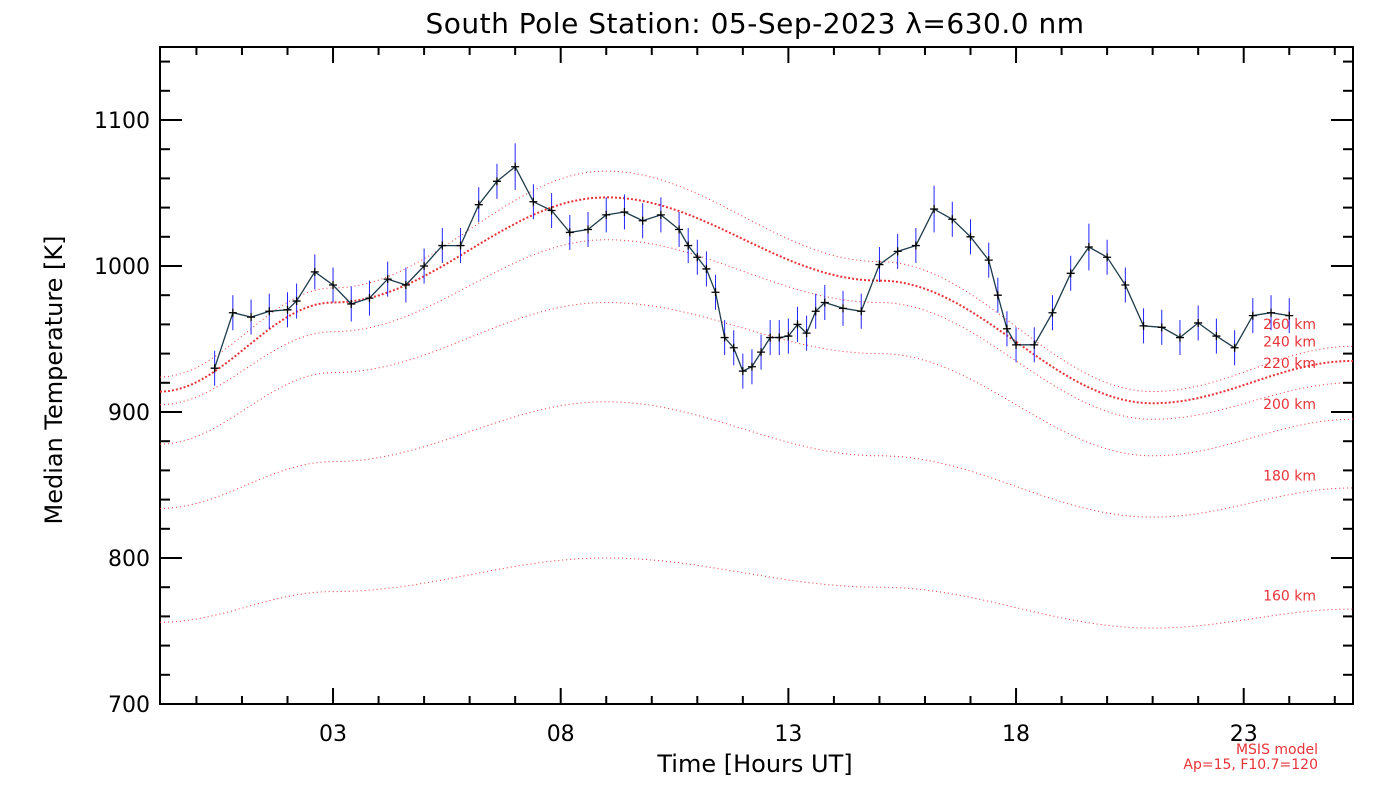  What do you see at coordinates (1250, 765) in the screenshot?
I see `msis-parameters-note: Ap=15, F10.7=120` at bounding box center [1250, 765].